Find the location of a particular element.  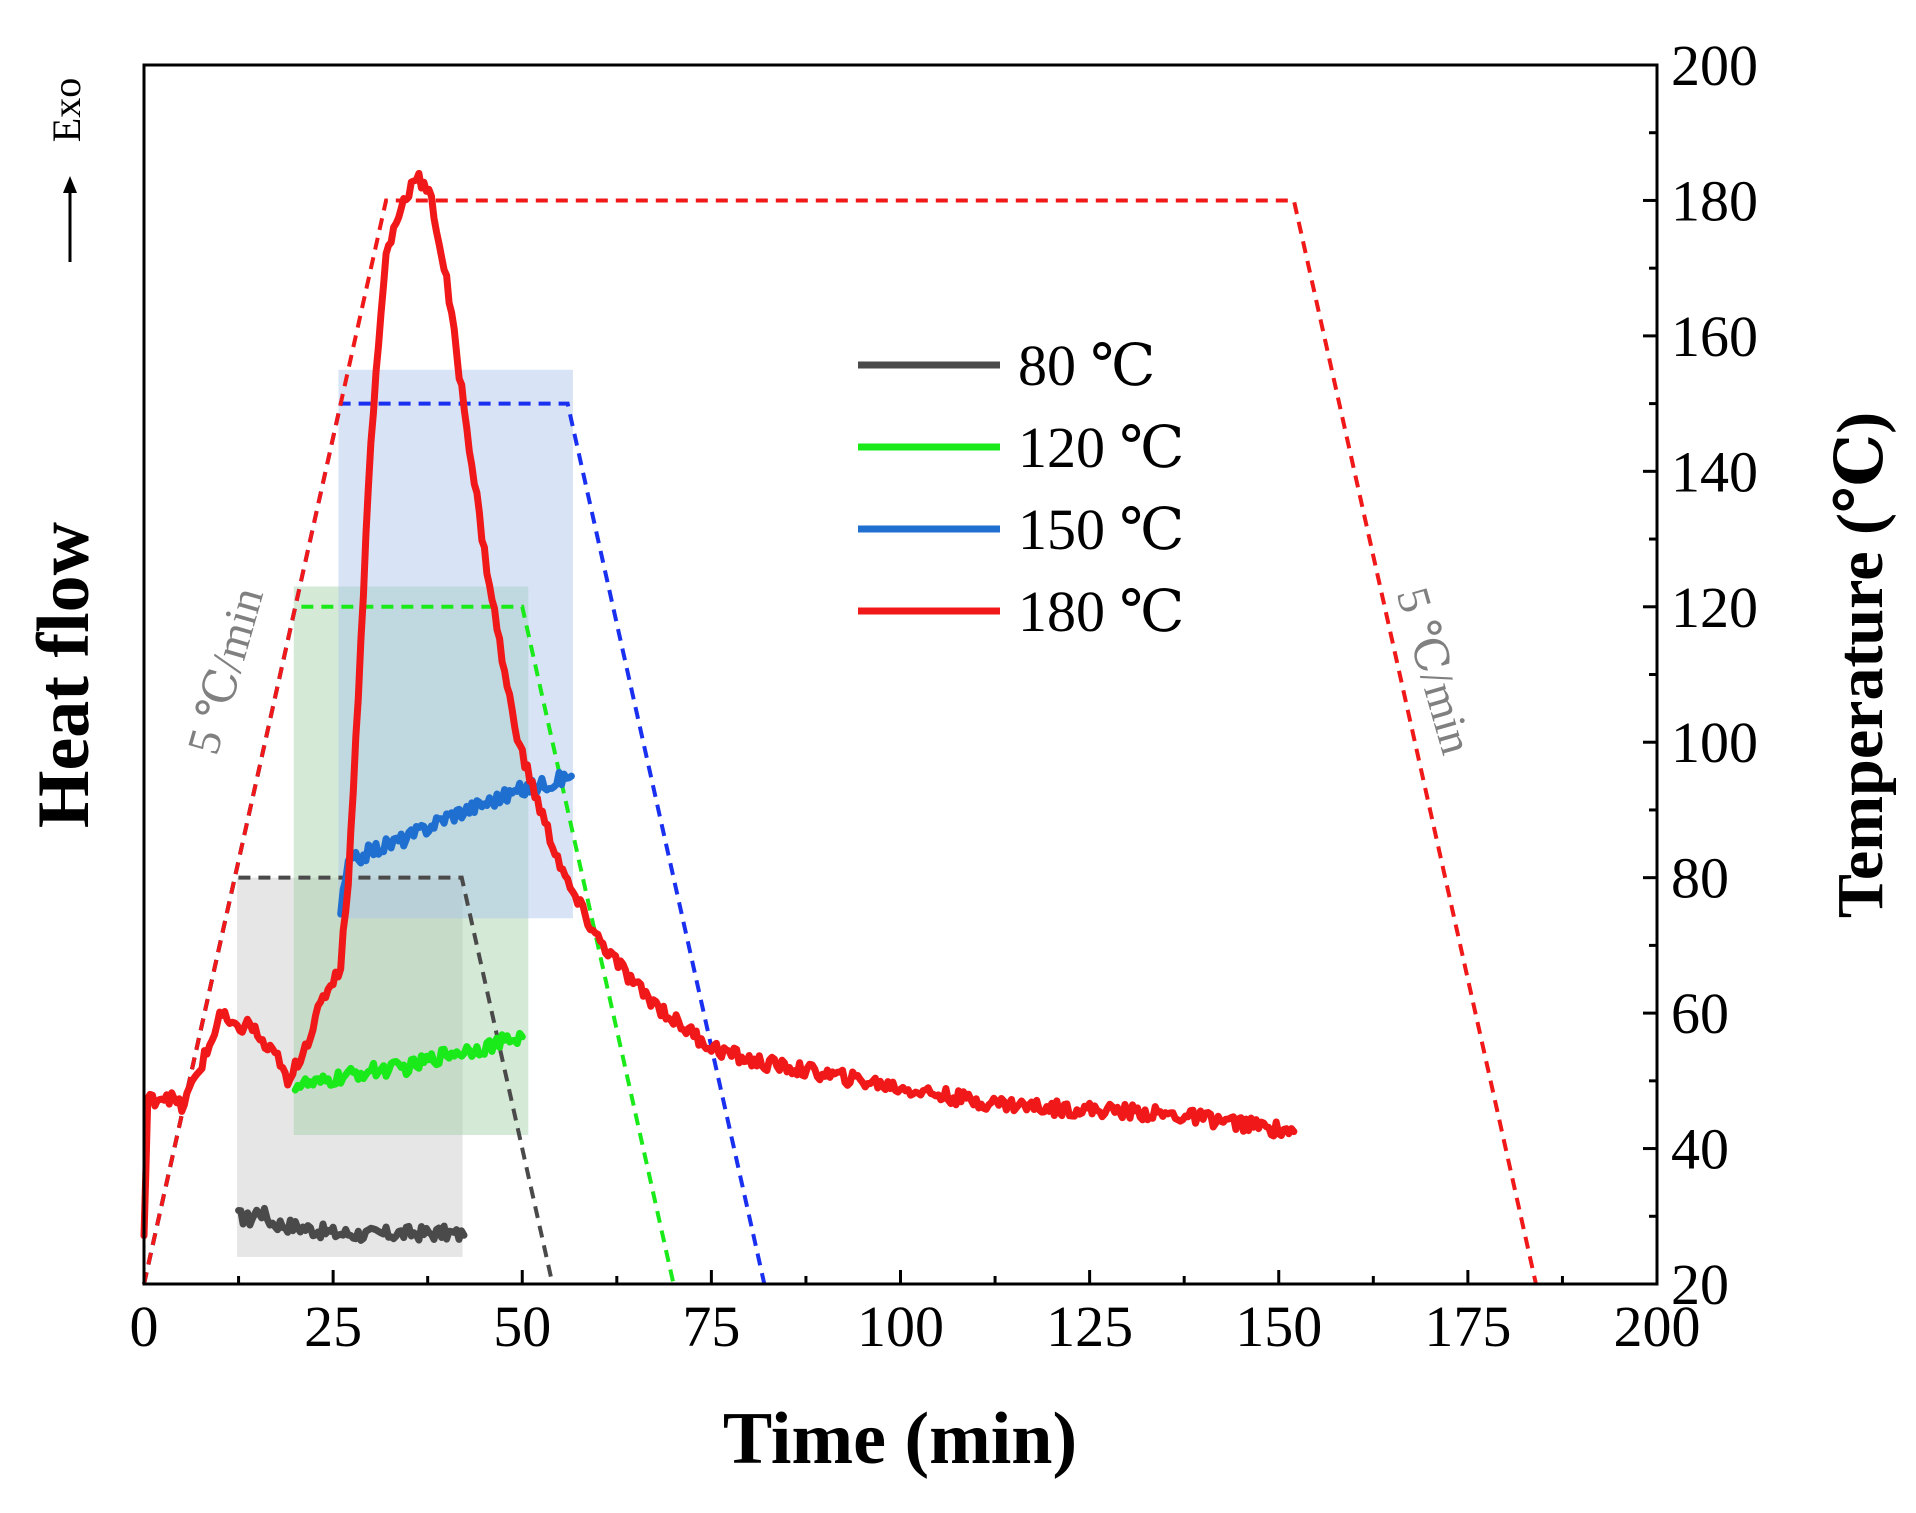

x-tick-label-125: 125 is located at coordinates (1089, 1326).